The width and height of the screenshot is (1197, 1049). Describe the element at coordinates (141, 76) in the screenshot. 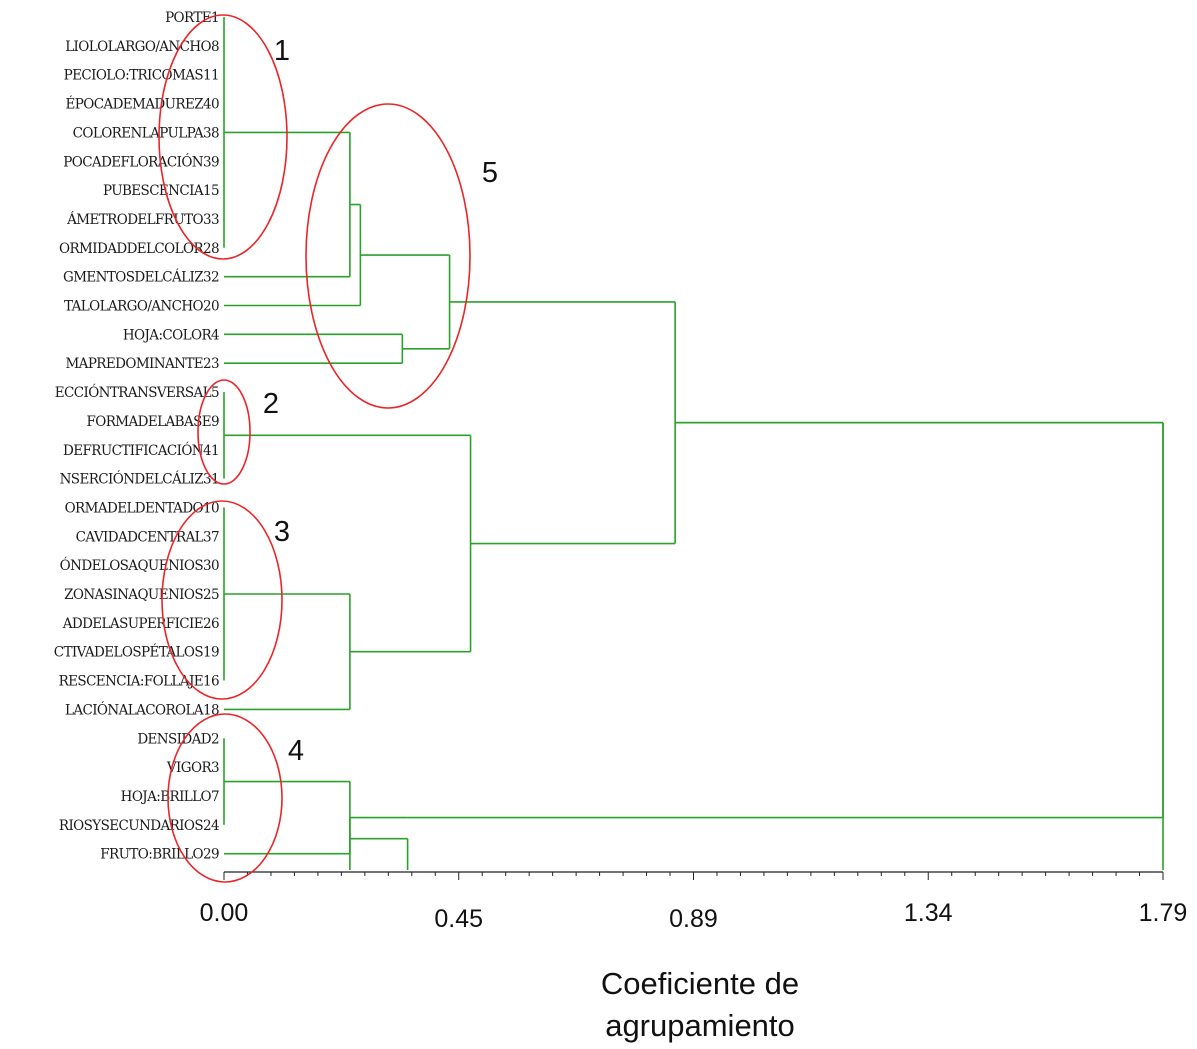

I see `leaf-label: PECIOLO:TRICOMAS11` at that location.